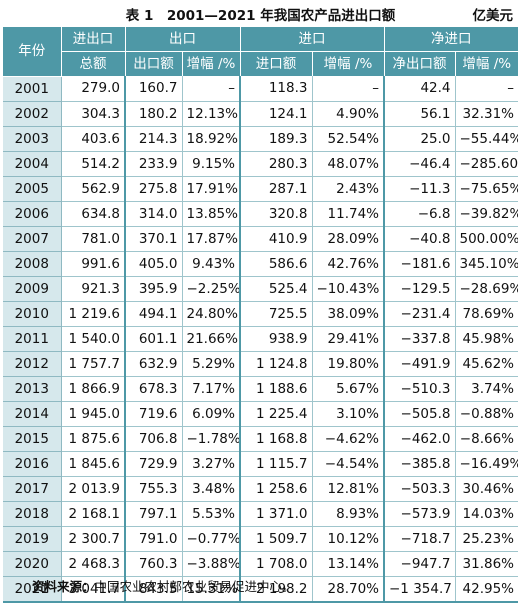  Describe the element at coordinates (63, 586) in the screenshot. I see `source-label: 资料来源：` at that location.